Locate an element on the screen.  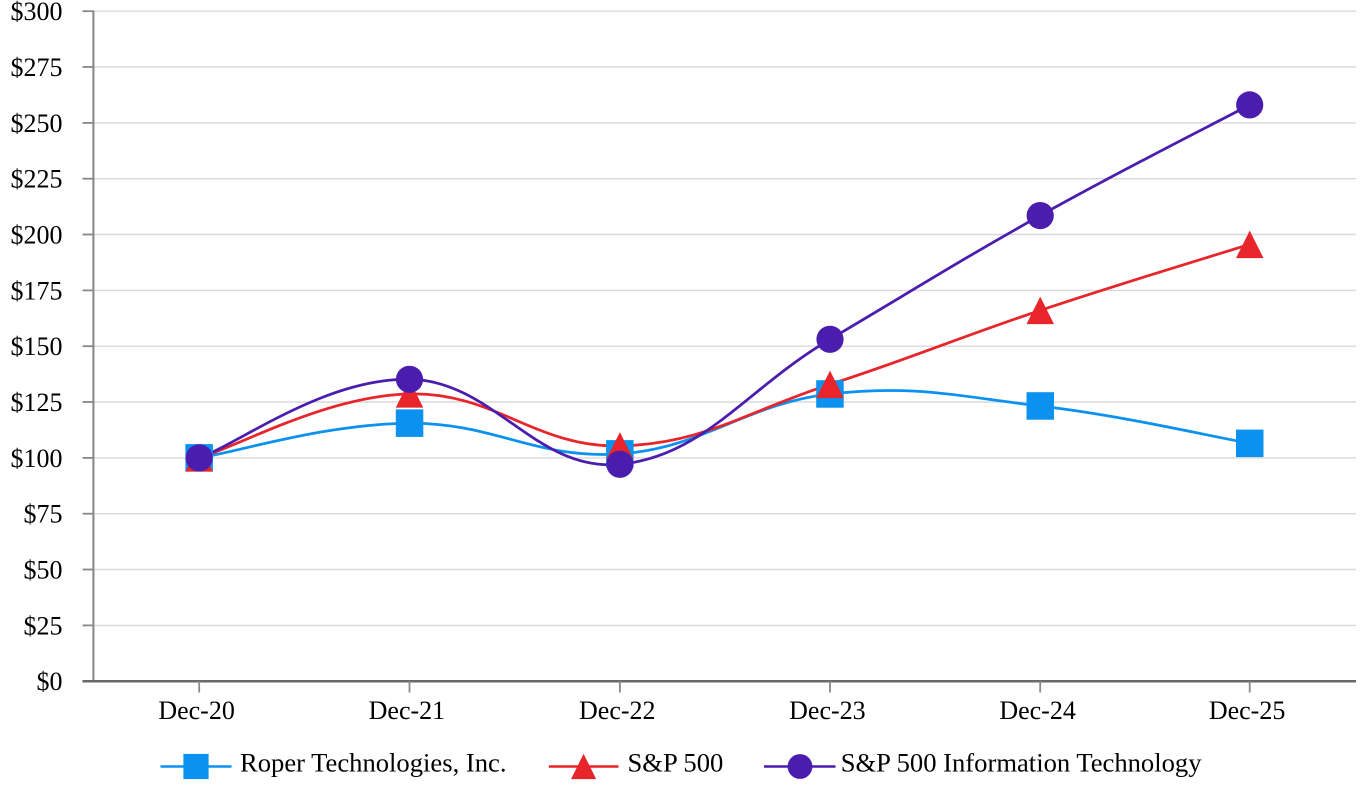
svg-text: Dec-20 is located at coordinates (196, 710).